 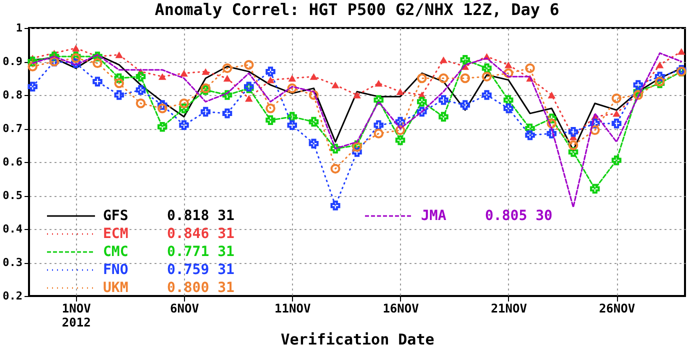 What do you see at coordinates (12, 195) in the screenshot?
I see `y-tick-label: 0.5` at bounding box center [12, 195].